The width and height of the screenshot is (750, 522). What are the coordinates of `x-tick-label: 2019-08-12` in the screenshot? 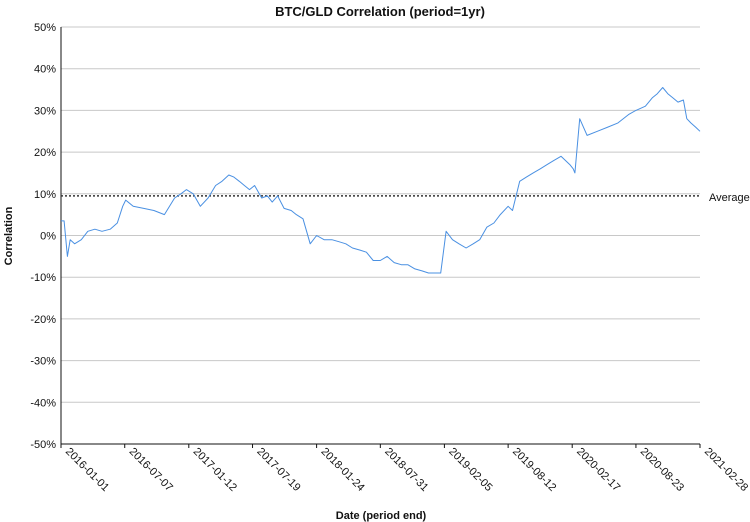 It's located at (534, 470).